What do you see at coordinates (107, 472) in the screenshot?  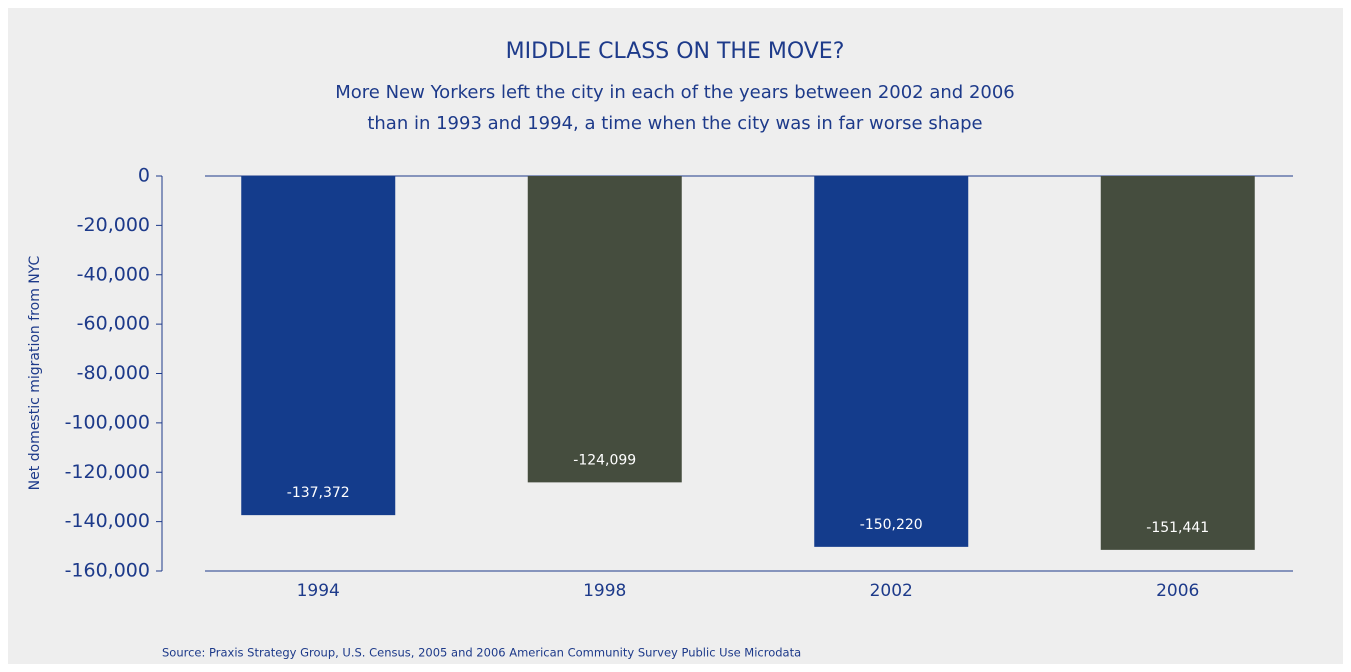 I see `y-tick-label: -120,000` at bounding box center [107, 472].